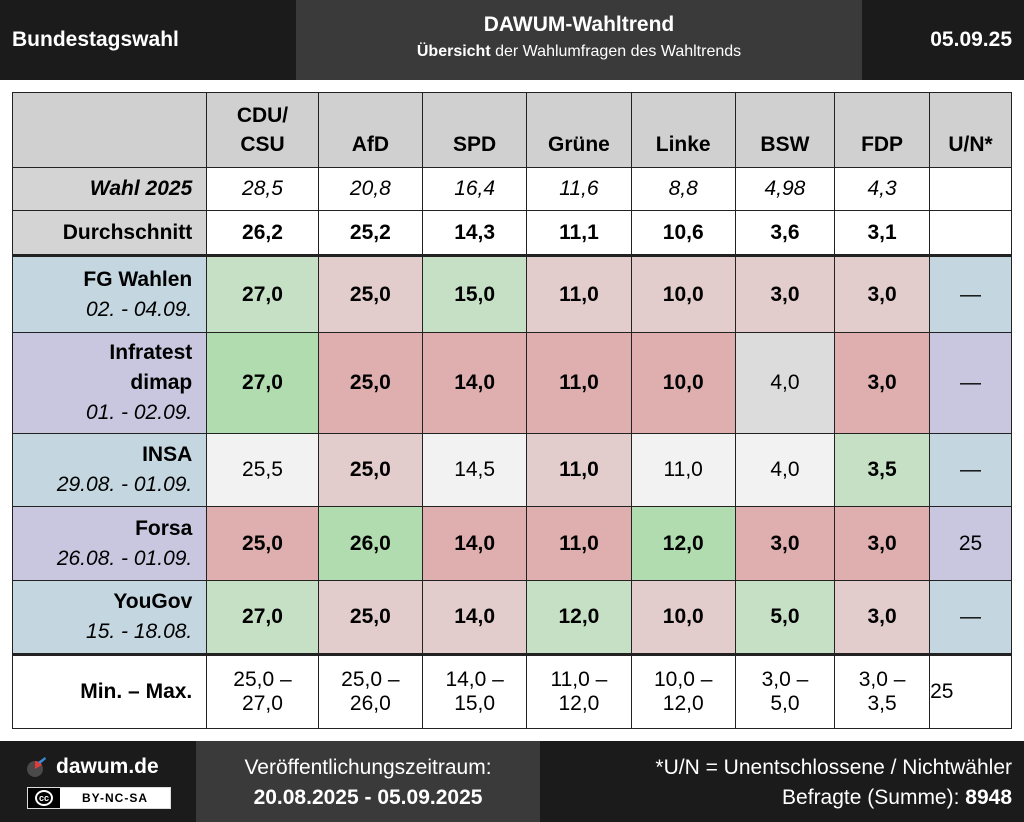 The height and width of the screenshot is (822, 1024). What do you see at coordinates (370, 543) in the screenshot?
I see `poll-value: 26,0` at bounding box center [370, 543].